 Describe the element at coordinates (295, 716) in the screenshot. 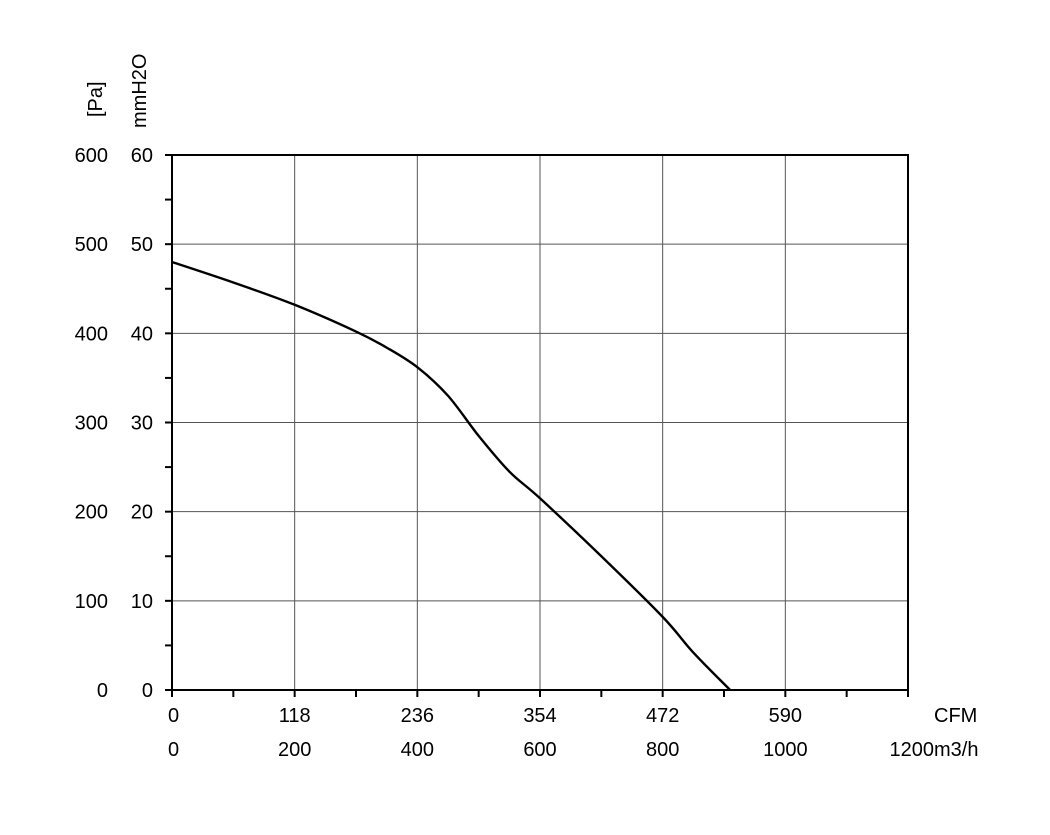

I see `x-tick-label-cfm: 118` at that location.